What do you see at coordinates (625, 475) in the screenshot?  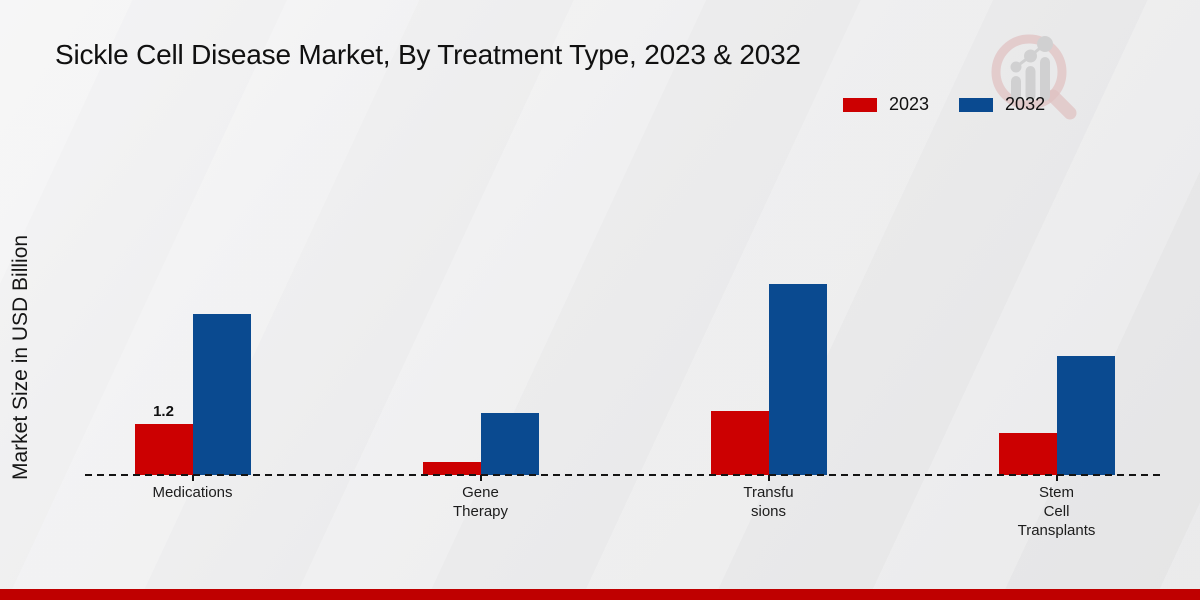 I see `x-axis-dashed-line` at bounding box center [625, 475].